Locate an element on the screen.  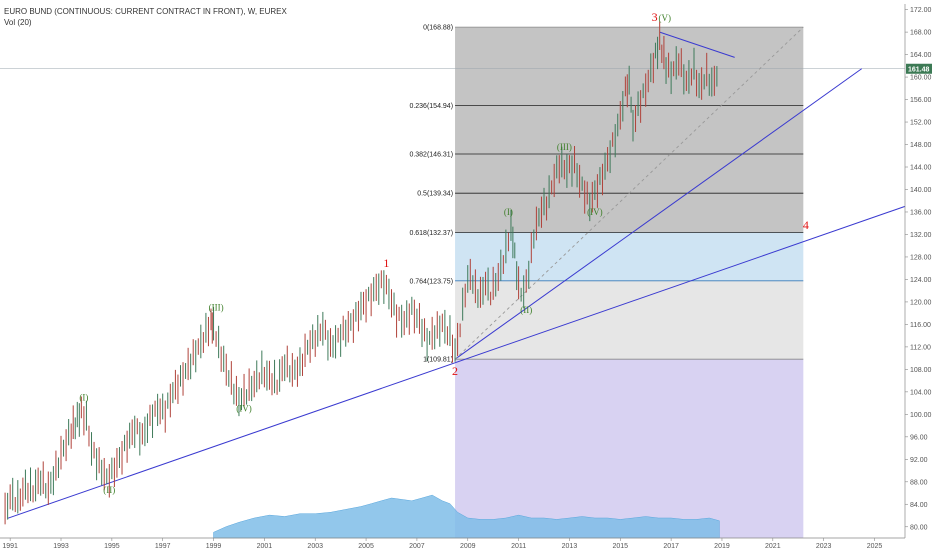
fib-zone-lower is located at coordinates (629, 320).